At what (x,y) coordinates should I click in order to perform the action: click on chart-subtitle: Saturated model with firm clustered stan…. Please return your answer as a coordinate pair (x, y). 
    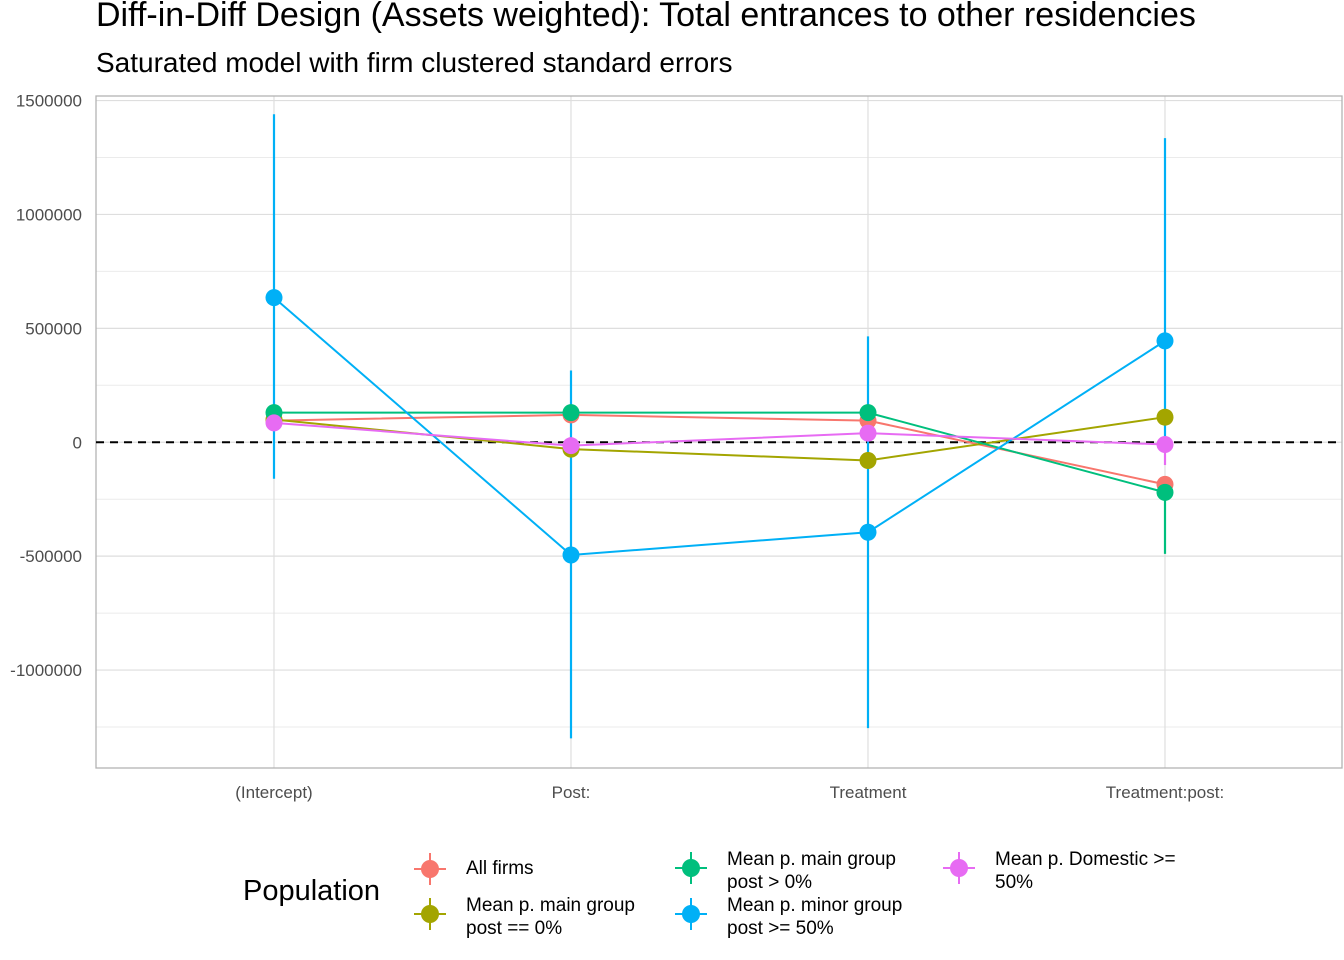
    Looking at the image, I should click on (414, 62).